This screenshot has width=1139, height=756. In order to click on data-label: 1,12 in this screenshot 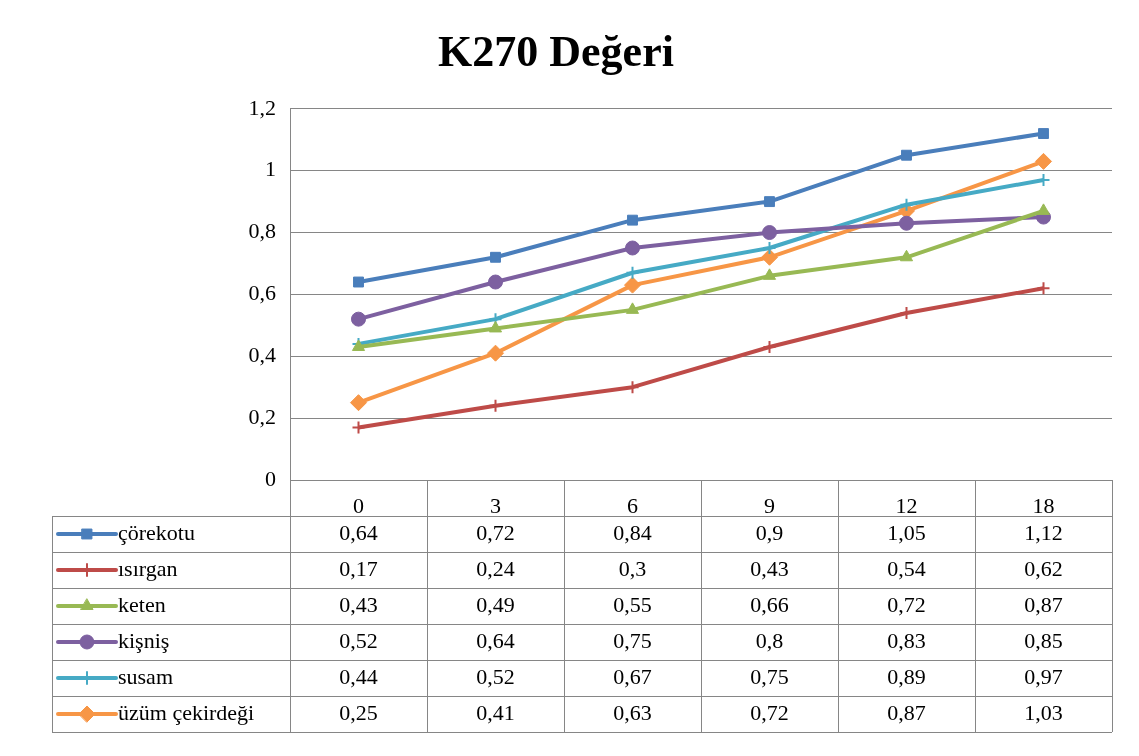, I will do `click(1043, 532)`.